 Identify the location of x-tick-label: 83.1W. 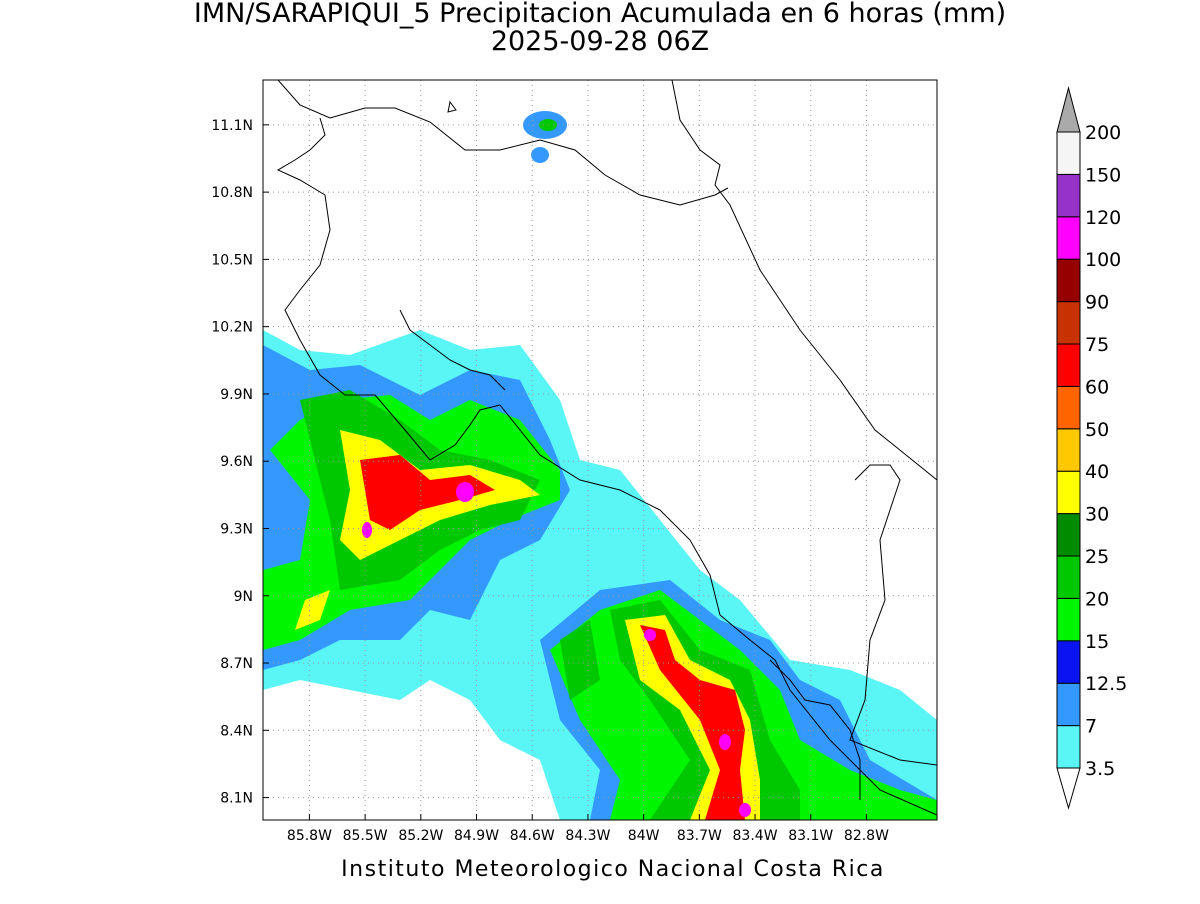
(810, 836).